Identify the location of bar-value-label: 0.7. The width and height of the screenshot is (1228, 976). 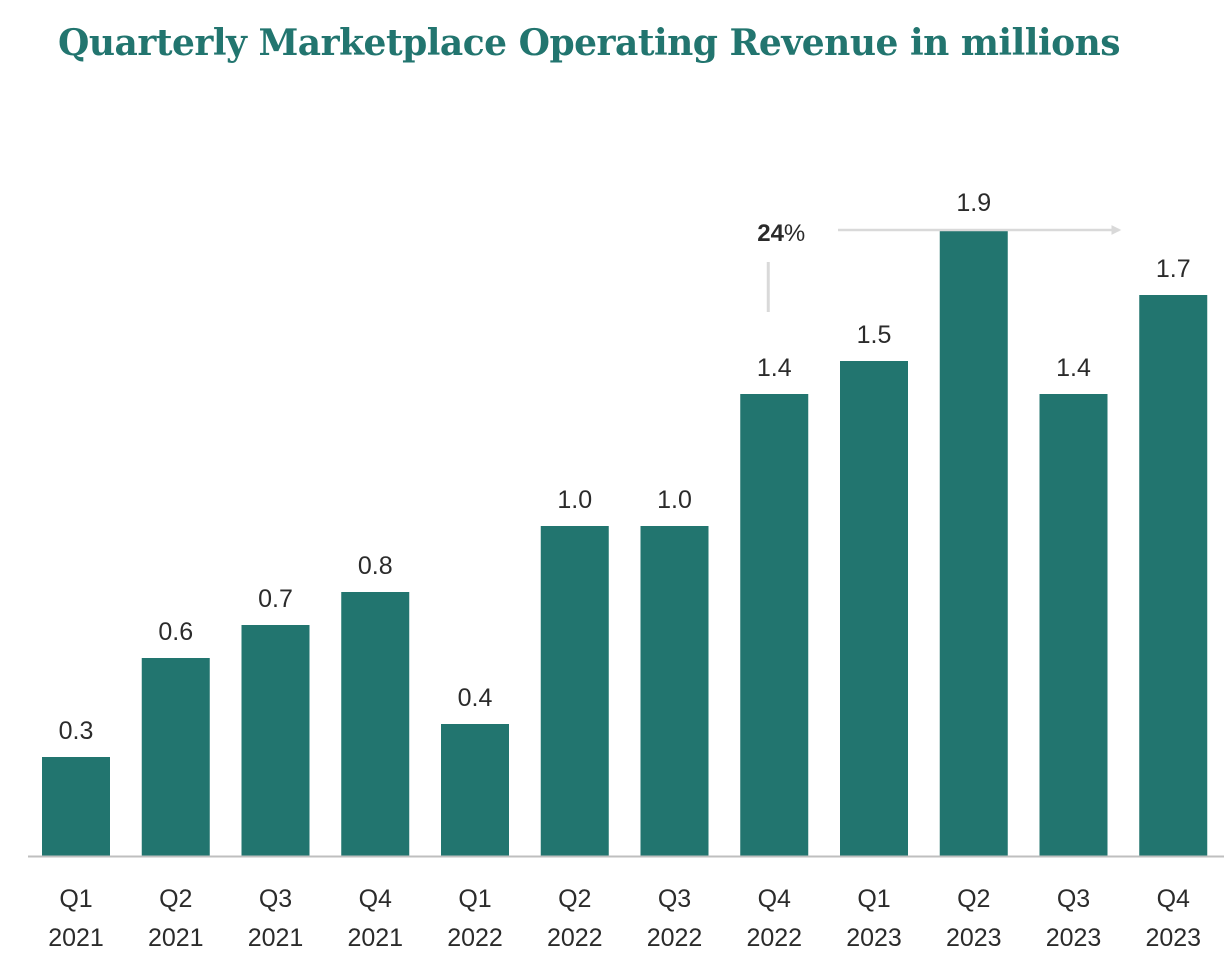
(275, 599).